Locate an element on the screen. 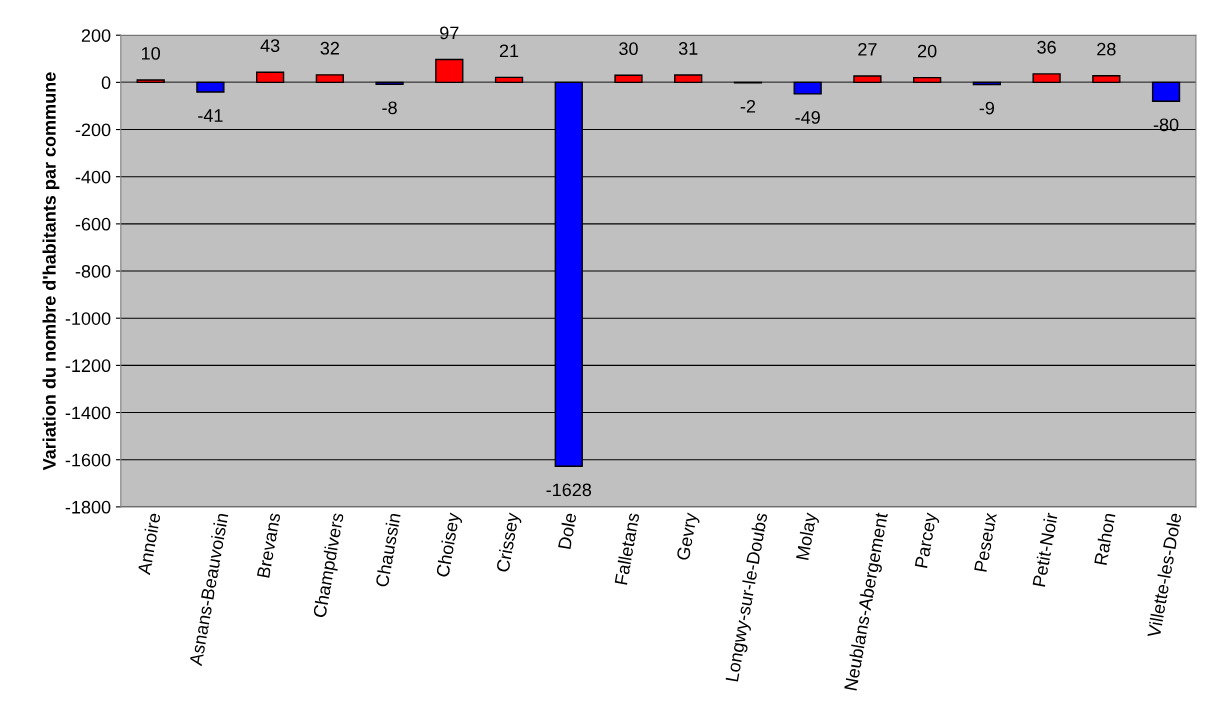  y-tick-label: -400 is located at coordinates (93, 177).